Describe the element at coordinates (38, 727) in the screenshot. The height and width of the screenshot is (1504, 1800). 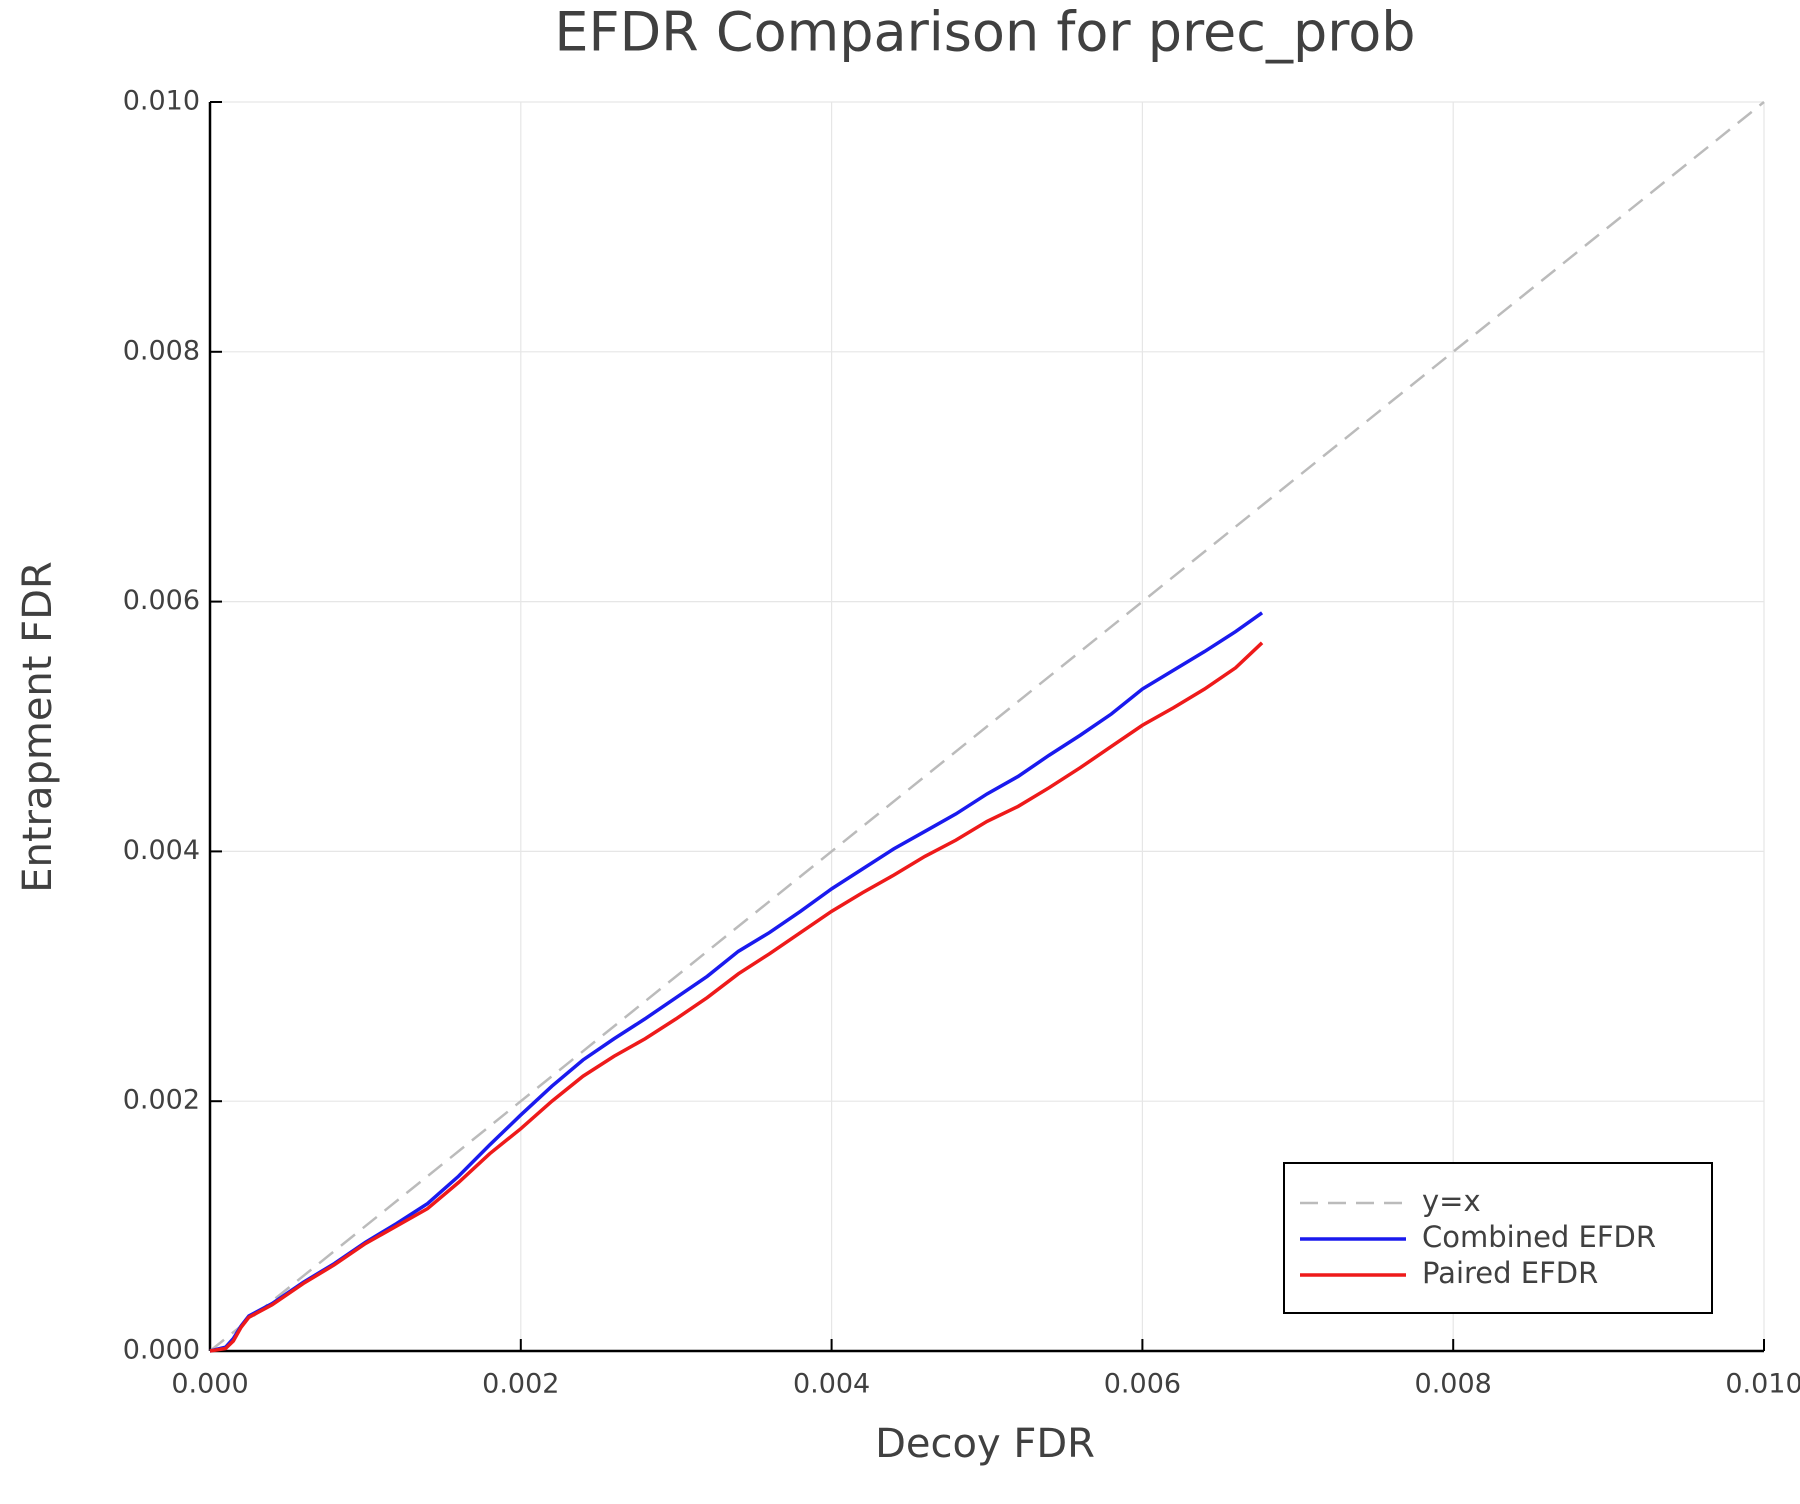
I see `y-axis-label: Entrapment FDR` at that location.